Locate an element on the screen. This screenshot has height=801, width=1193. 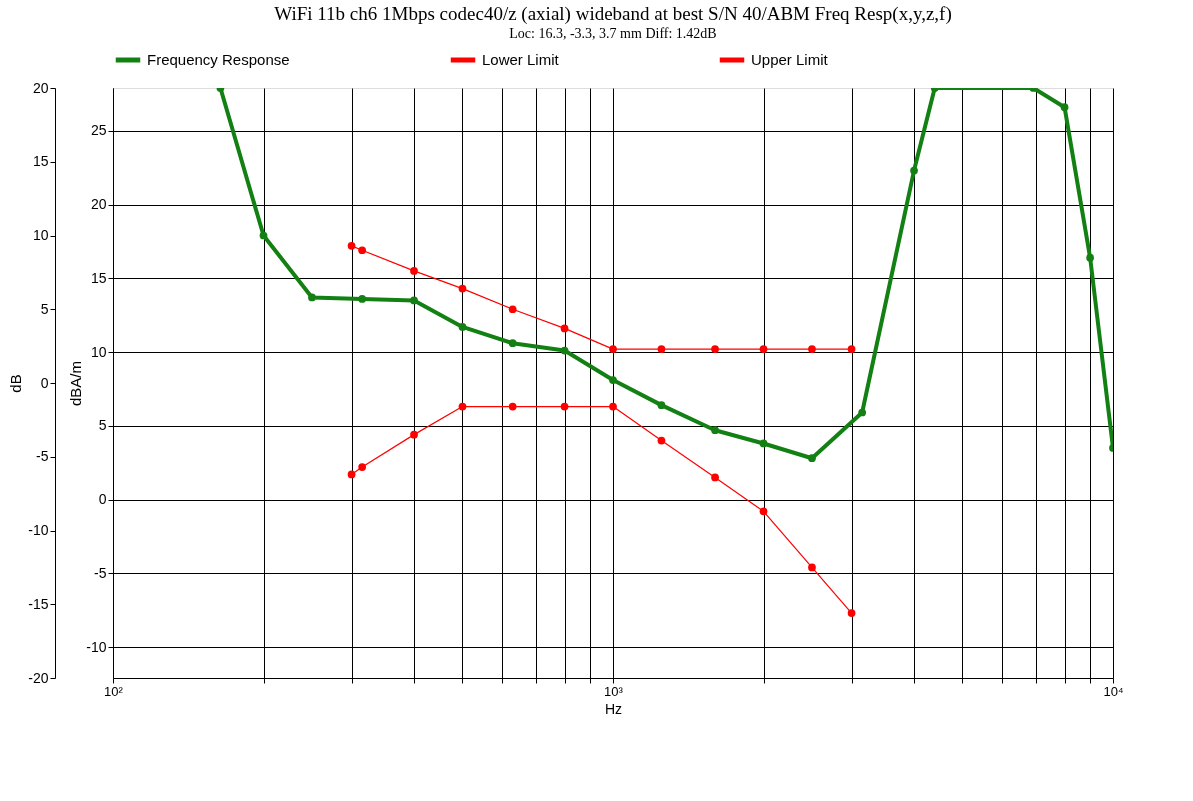
y-tick-label: 15 is located at coordinates (98, 277).